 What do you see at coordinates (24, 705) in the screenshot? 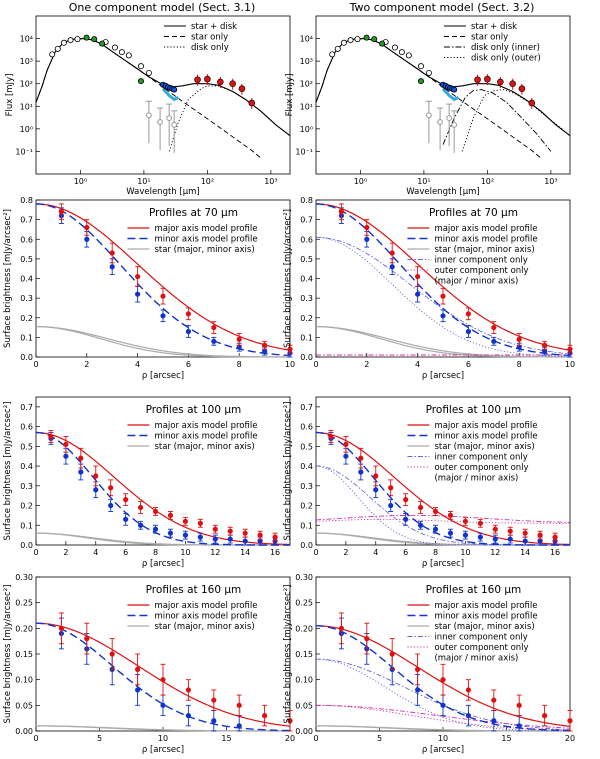
I see `prof160-one-ytick-label-1: 0.05` at bounding box center [24, 705].